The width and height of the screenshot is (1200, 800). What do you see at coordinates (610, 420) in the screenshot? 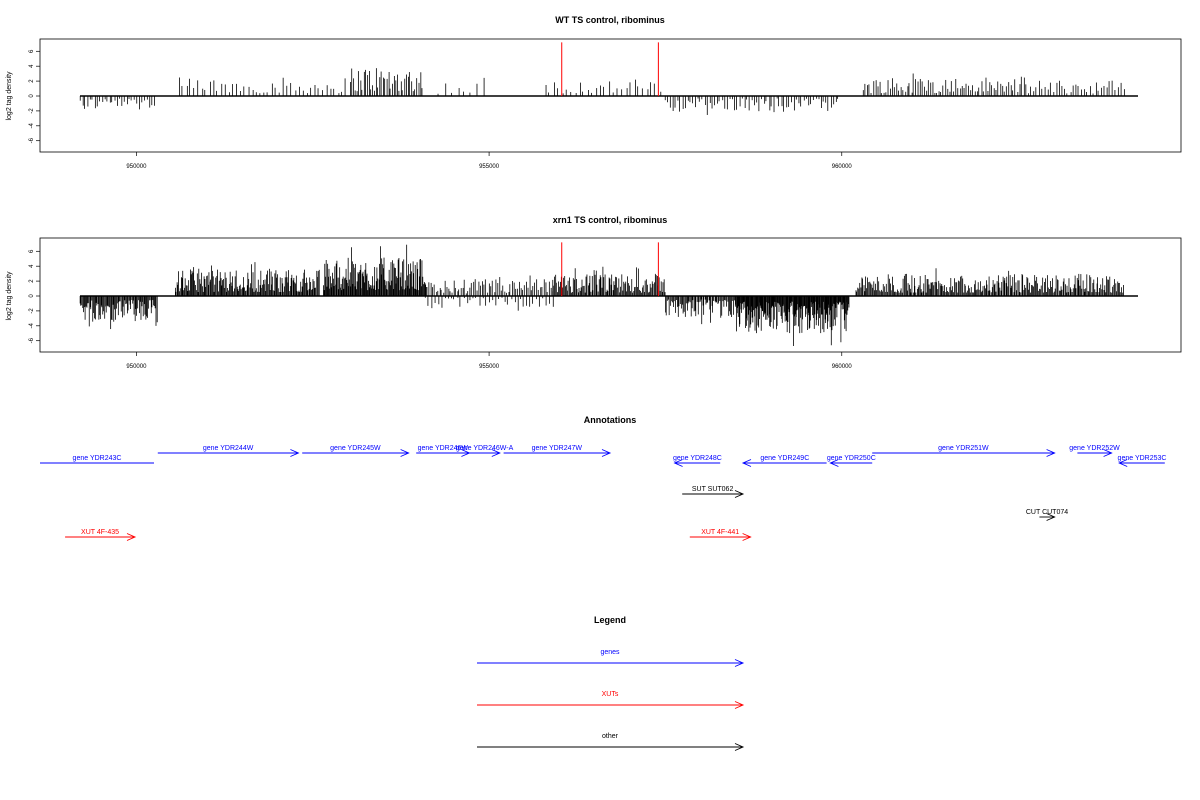
I see `annotations-title: Annotations` at bounding box center [610, 420].